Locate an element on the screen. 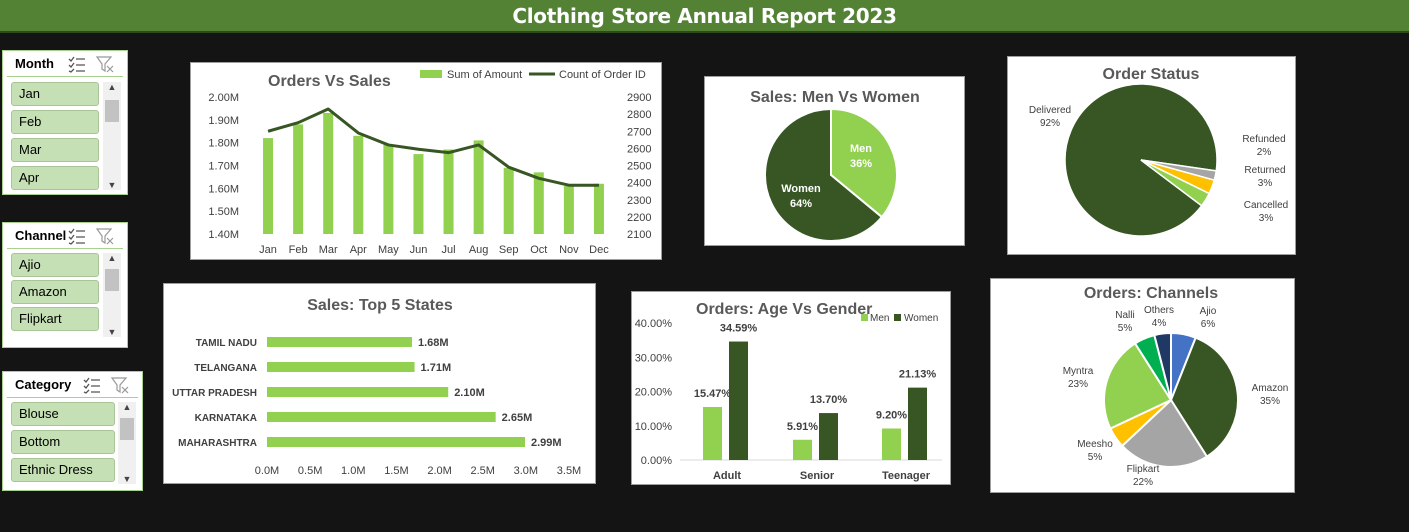 The width and height of the screenshot is (1409, 532). bar-men-adult is located at coordinates (712, 433).